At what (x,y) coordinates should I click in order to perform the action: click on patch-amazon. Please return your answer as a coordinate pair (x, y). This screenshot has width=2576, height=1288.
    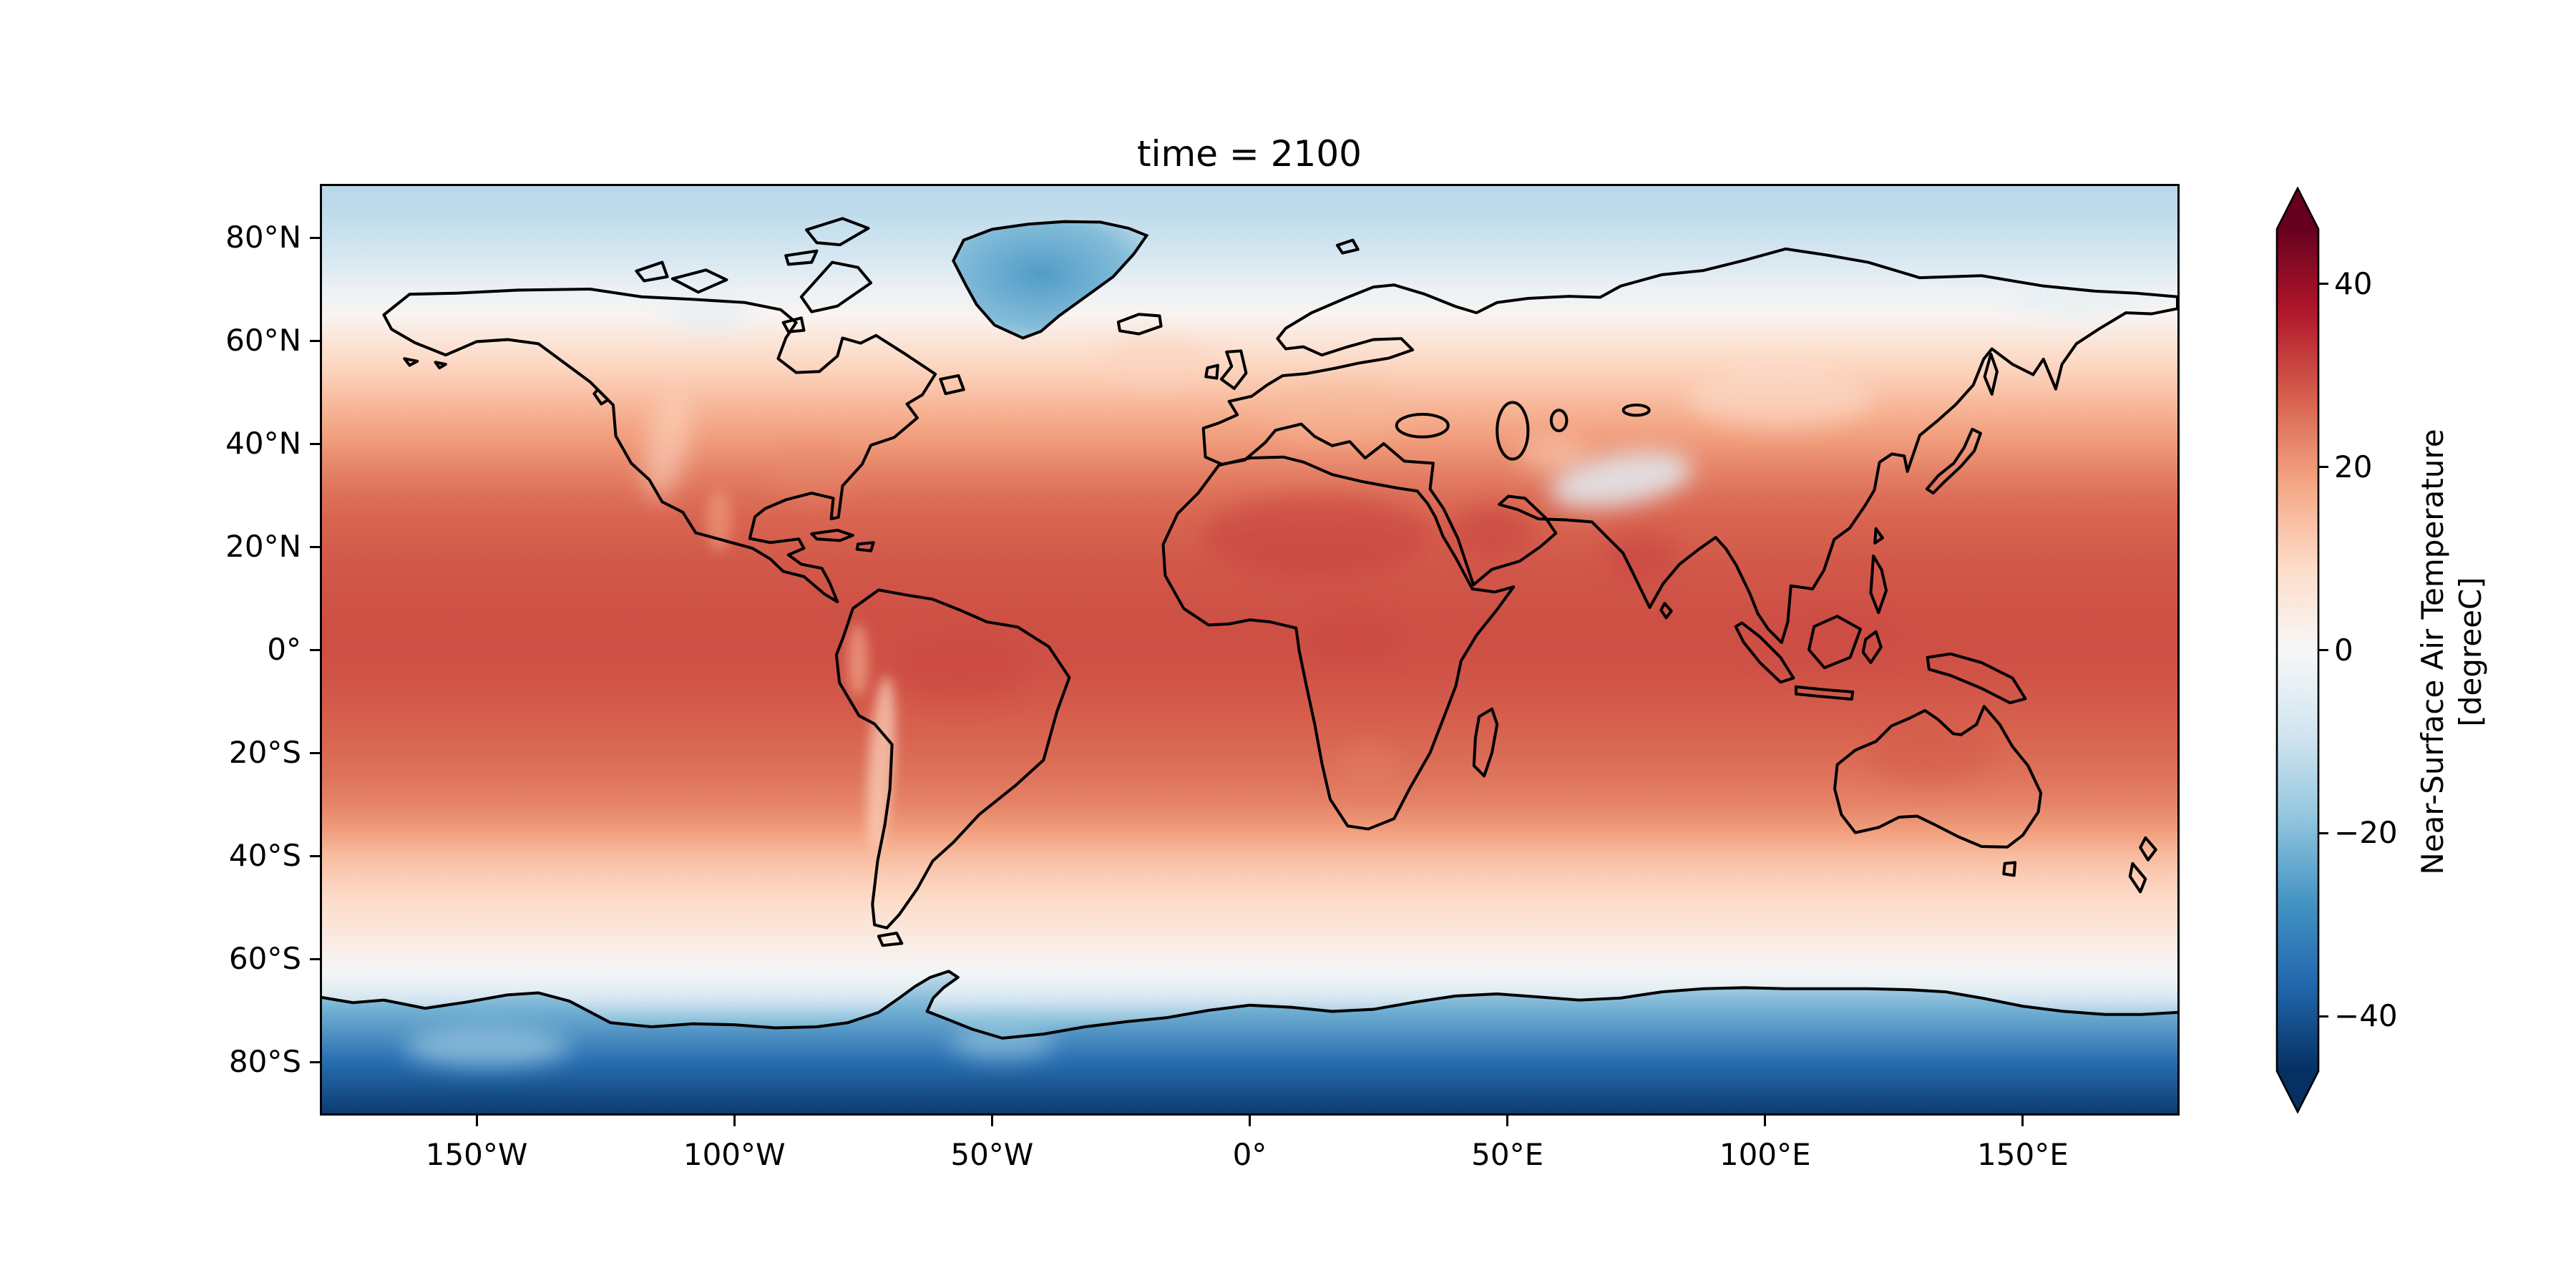
    Looking at the image, I should click on (961, 670).